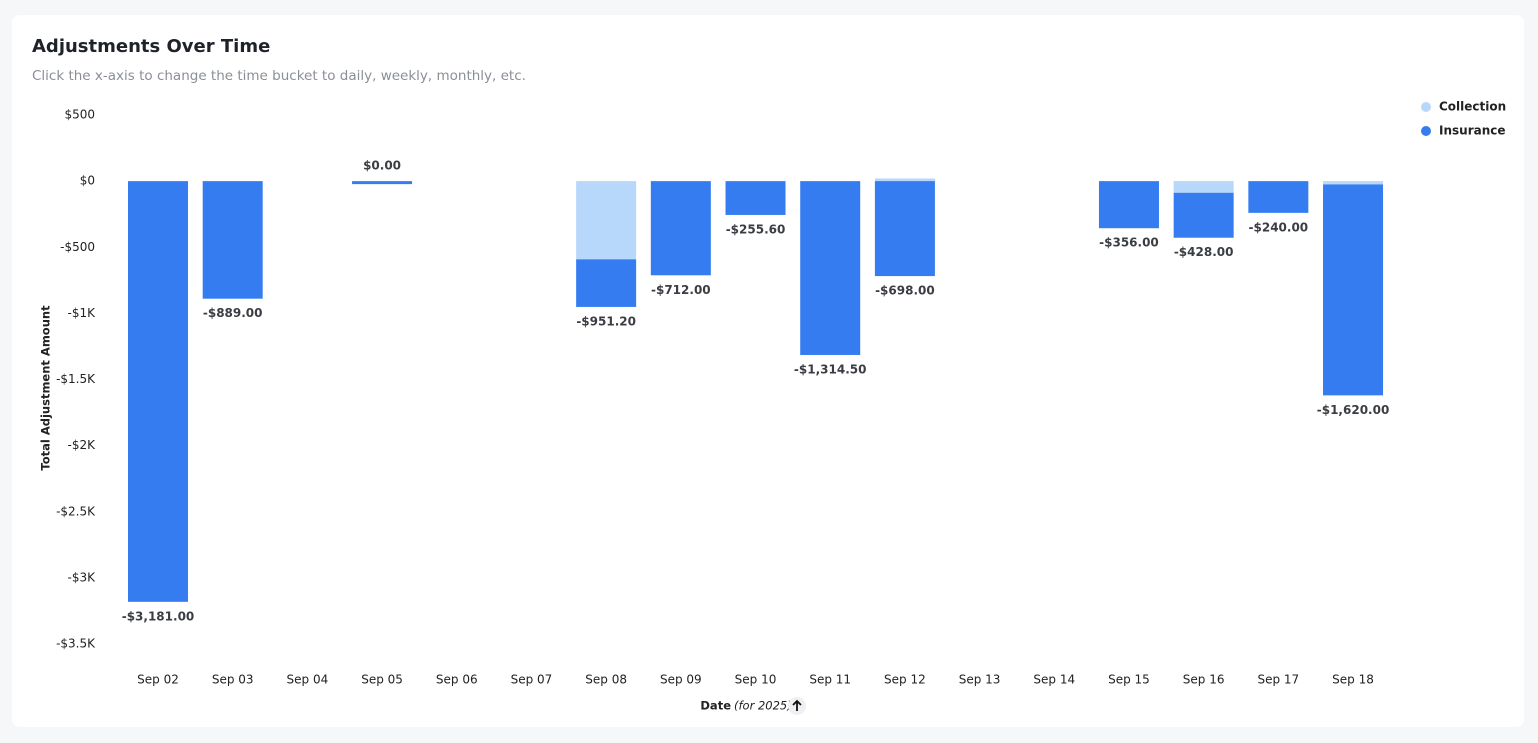 The image size is (1538, 743). What do you see at coordinates (1353, 680) in the screenshot?
I see `x-tick-label: Sep 18` at bounding box center [1353, 680].